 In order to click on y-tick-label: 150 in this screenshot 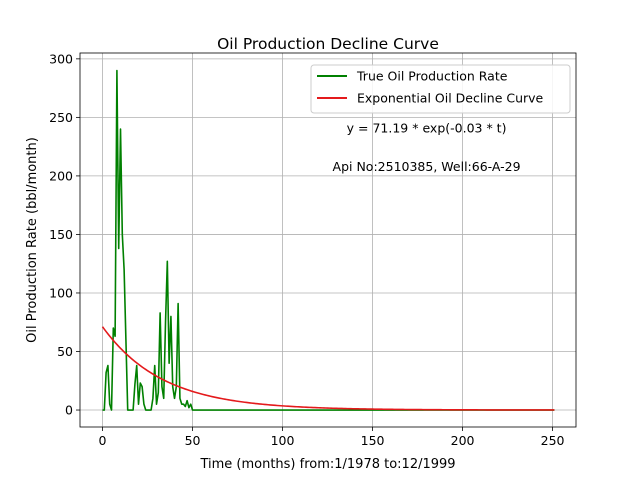, I will do `click(61, 234)`.